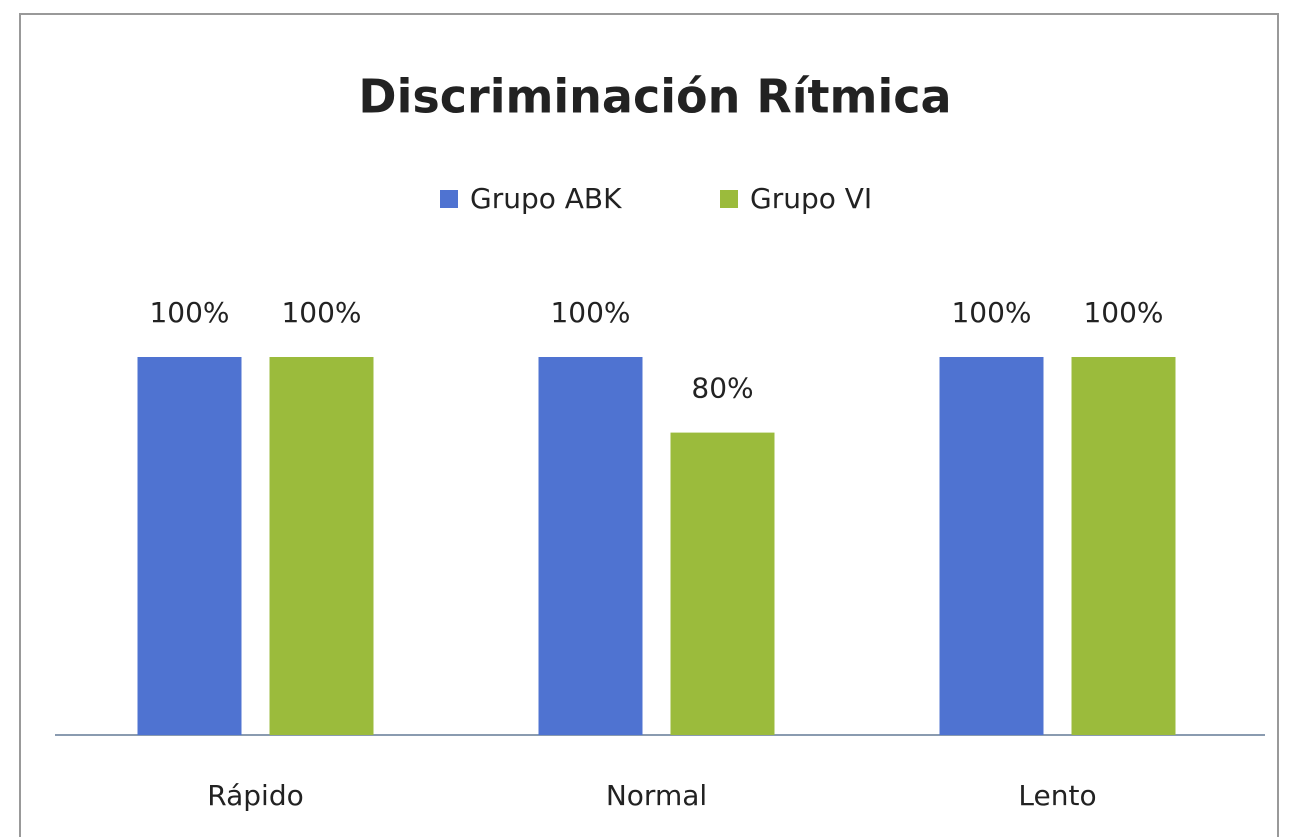 The height and width of the screenshot is (837, 1292). I want to click on x-tick-label: Normal, so click(656, 795).